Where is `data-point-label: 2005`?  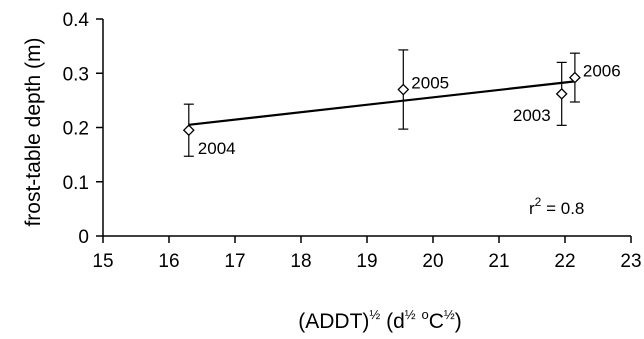 data-point-label: 2005 is located at coordinates (430, 83).